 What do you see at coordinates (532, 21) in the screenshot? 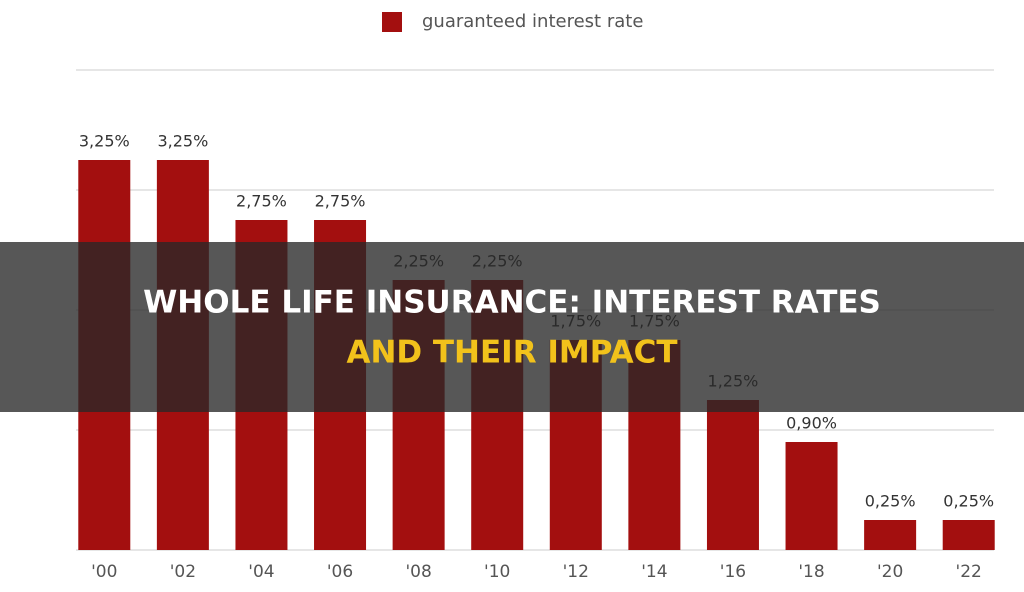
I see `legend-label: guaranteed interest rate` at bounding box center [532, 21].